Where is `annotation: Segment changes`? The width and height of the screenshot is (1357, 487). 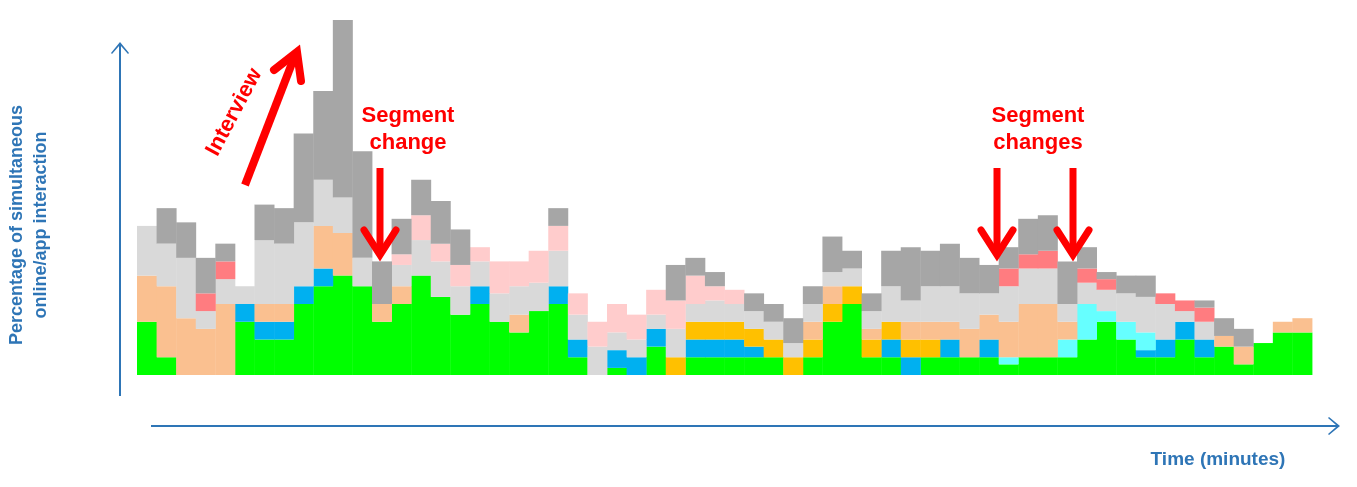
annotation: Segment changes is located at coordinates (1038, 128).